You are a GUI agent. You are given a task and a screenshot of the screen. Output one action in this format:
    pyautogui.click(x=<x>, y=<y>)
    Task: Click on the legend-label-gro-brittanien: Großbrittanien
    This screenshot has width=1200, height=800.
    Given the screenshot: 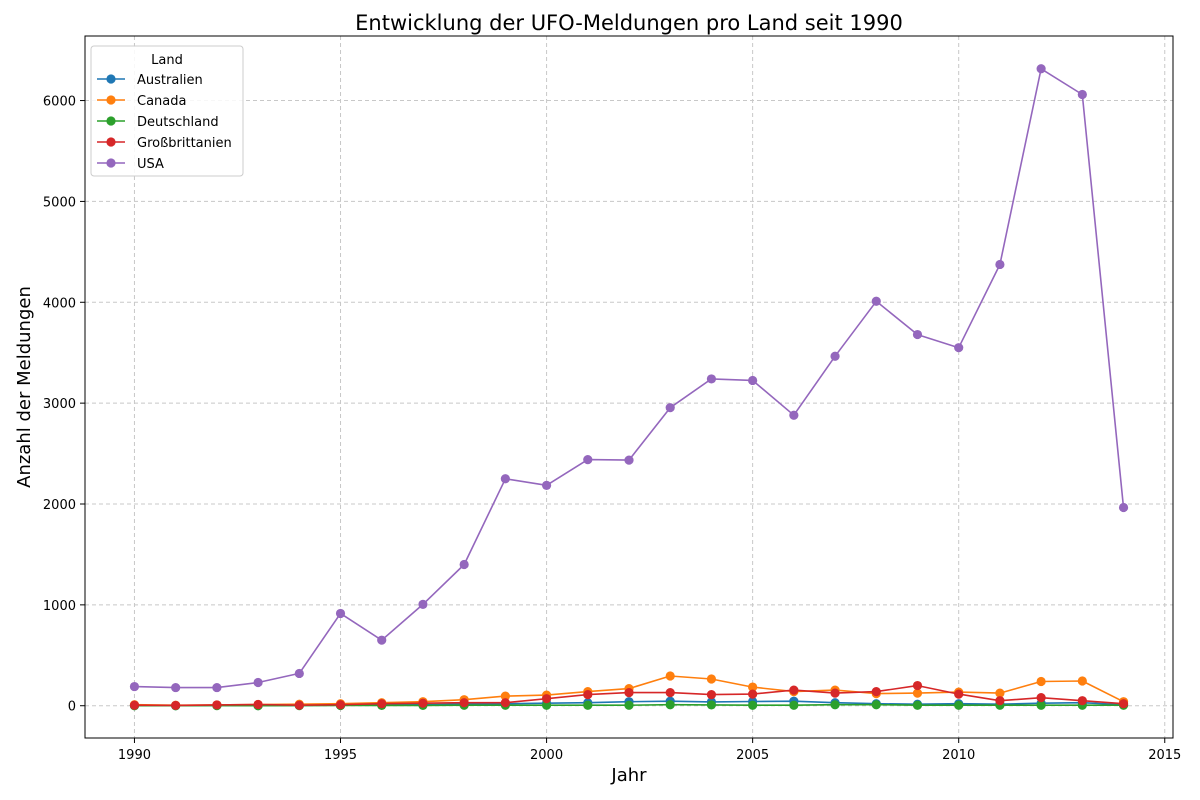 What is the action you would take?
    pyautogui.click(x=184, y=143)
    